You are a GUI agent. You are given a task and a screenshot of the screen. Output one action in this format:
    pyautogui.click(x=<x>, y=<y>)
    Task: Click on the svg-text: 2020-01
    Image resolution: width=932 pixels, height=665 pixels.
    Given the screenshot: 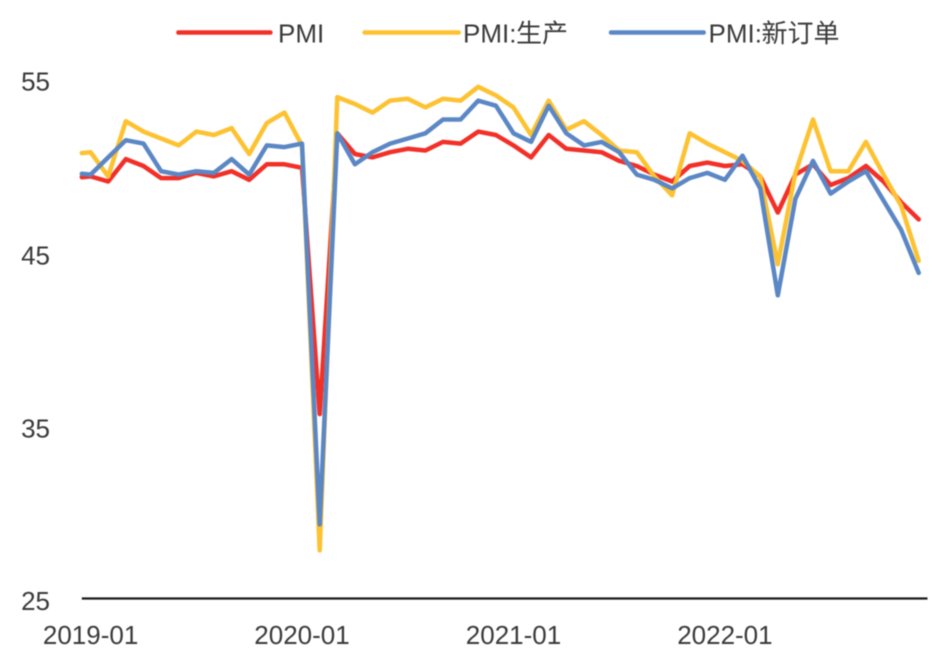 What is the action you would take?
    pyautogui.click(x=301, y=635)
    